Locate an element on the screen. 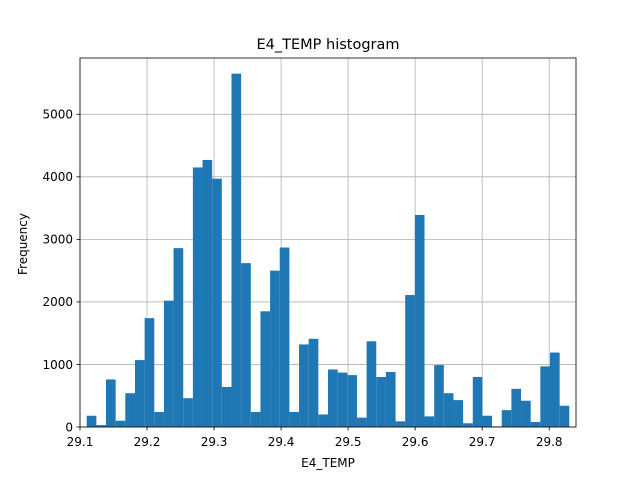 This screenshot has width=640, height=480. x-tick-label: 29.3 is located at coordinates (214, 442).